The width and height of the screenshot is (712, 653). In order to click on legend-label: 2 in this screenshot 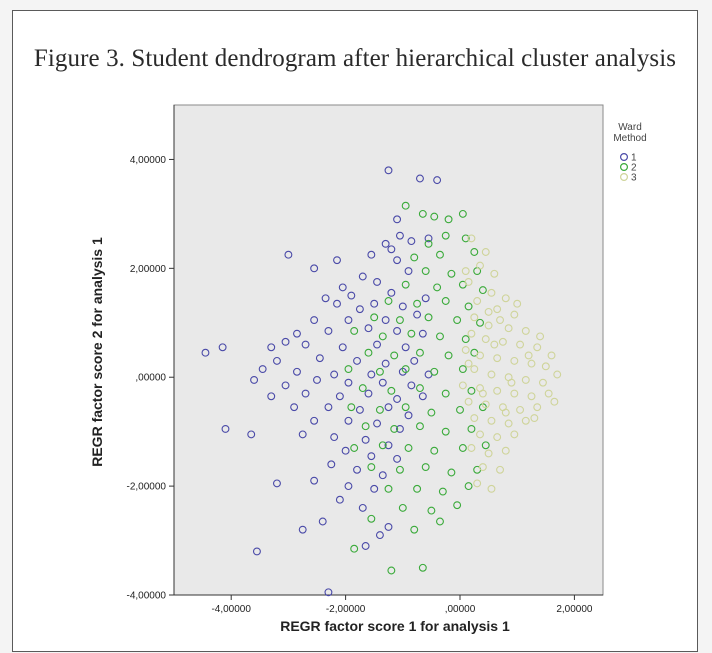, I will do `click(634, 168)`.